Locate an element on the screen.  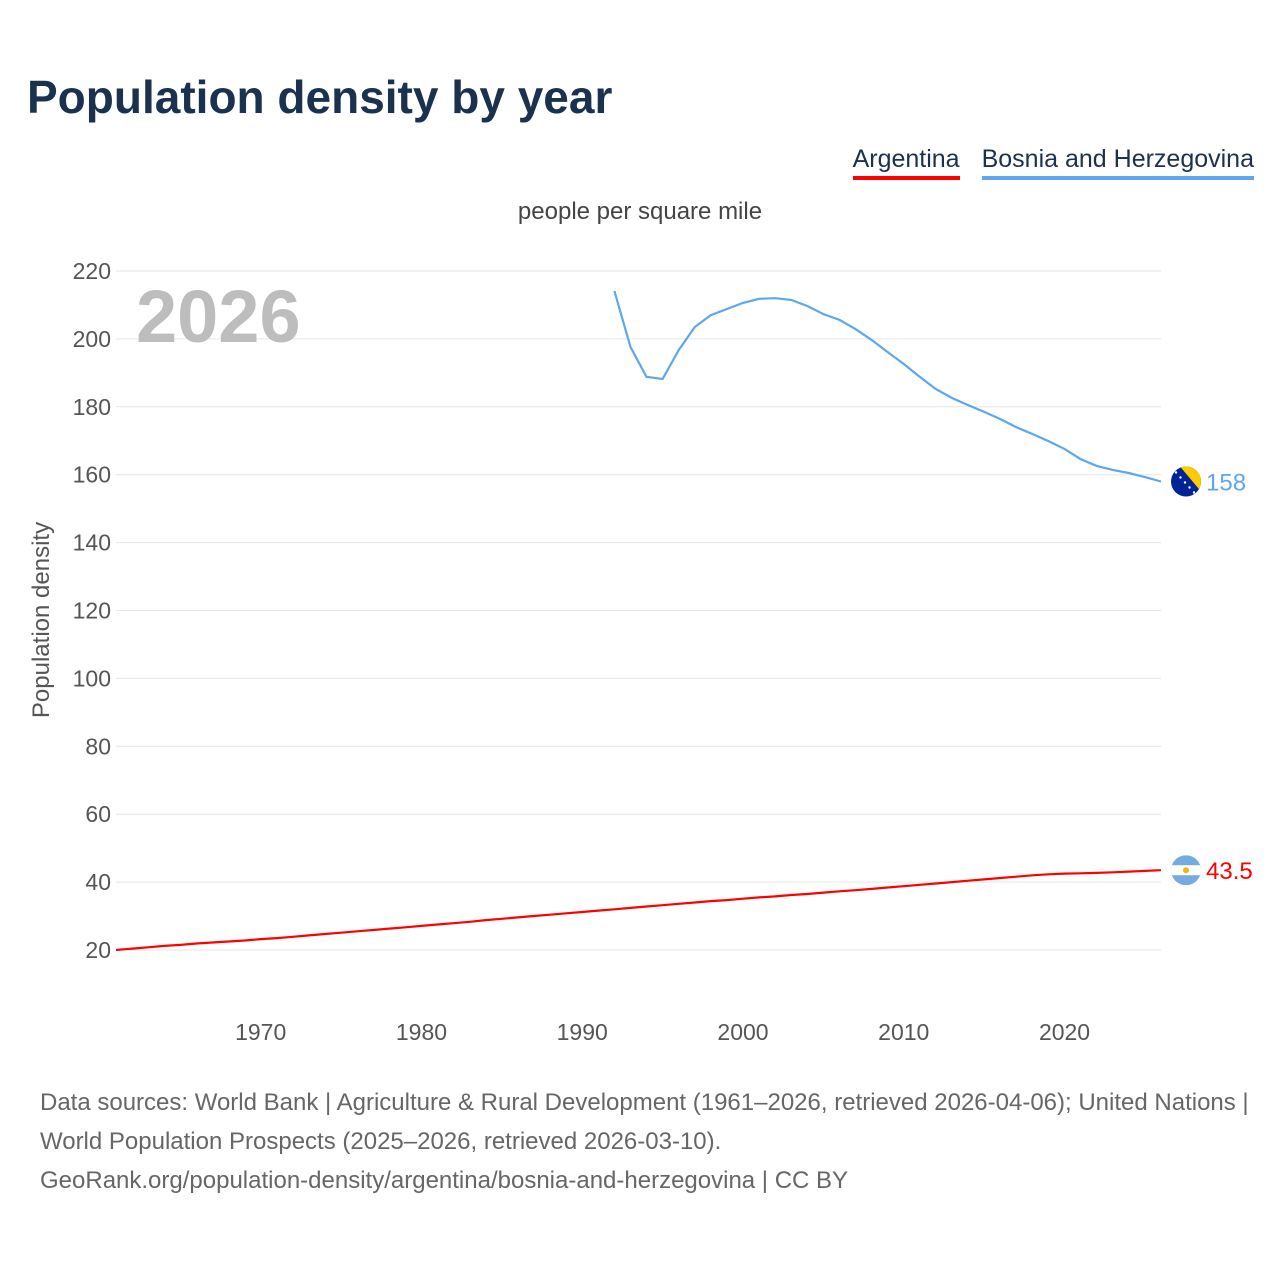
y-tick-label: 100 is located at coordinates (92, 678).